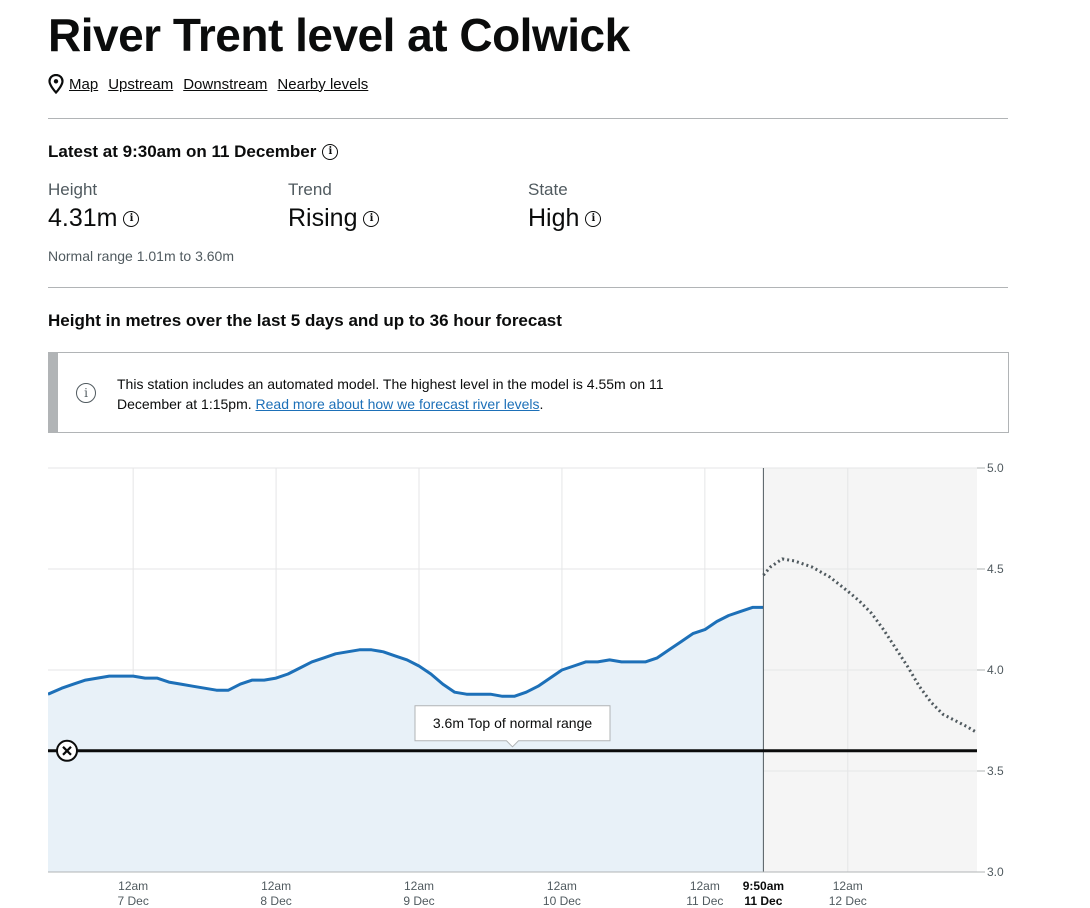 Image resolution: width=1090 pixels, height=908 pixels. Describe the element at coordinates (562, 901) in the screenshot. I see `x-tick-label: 10 Dec` at that location.